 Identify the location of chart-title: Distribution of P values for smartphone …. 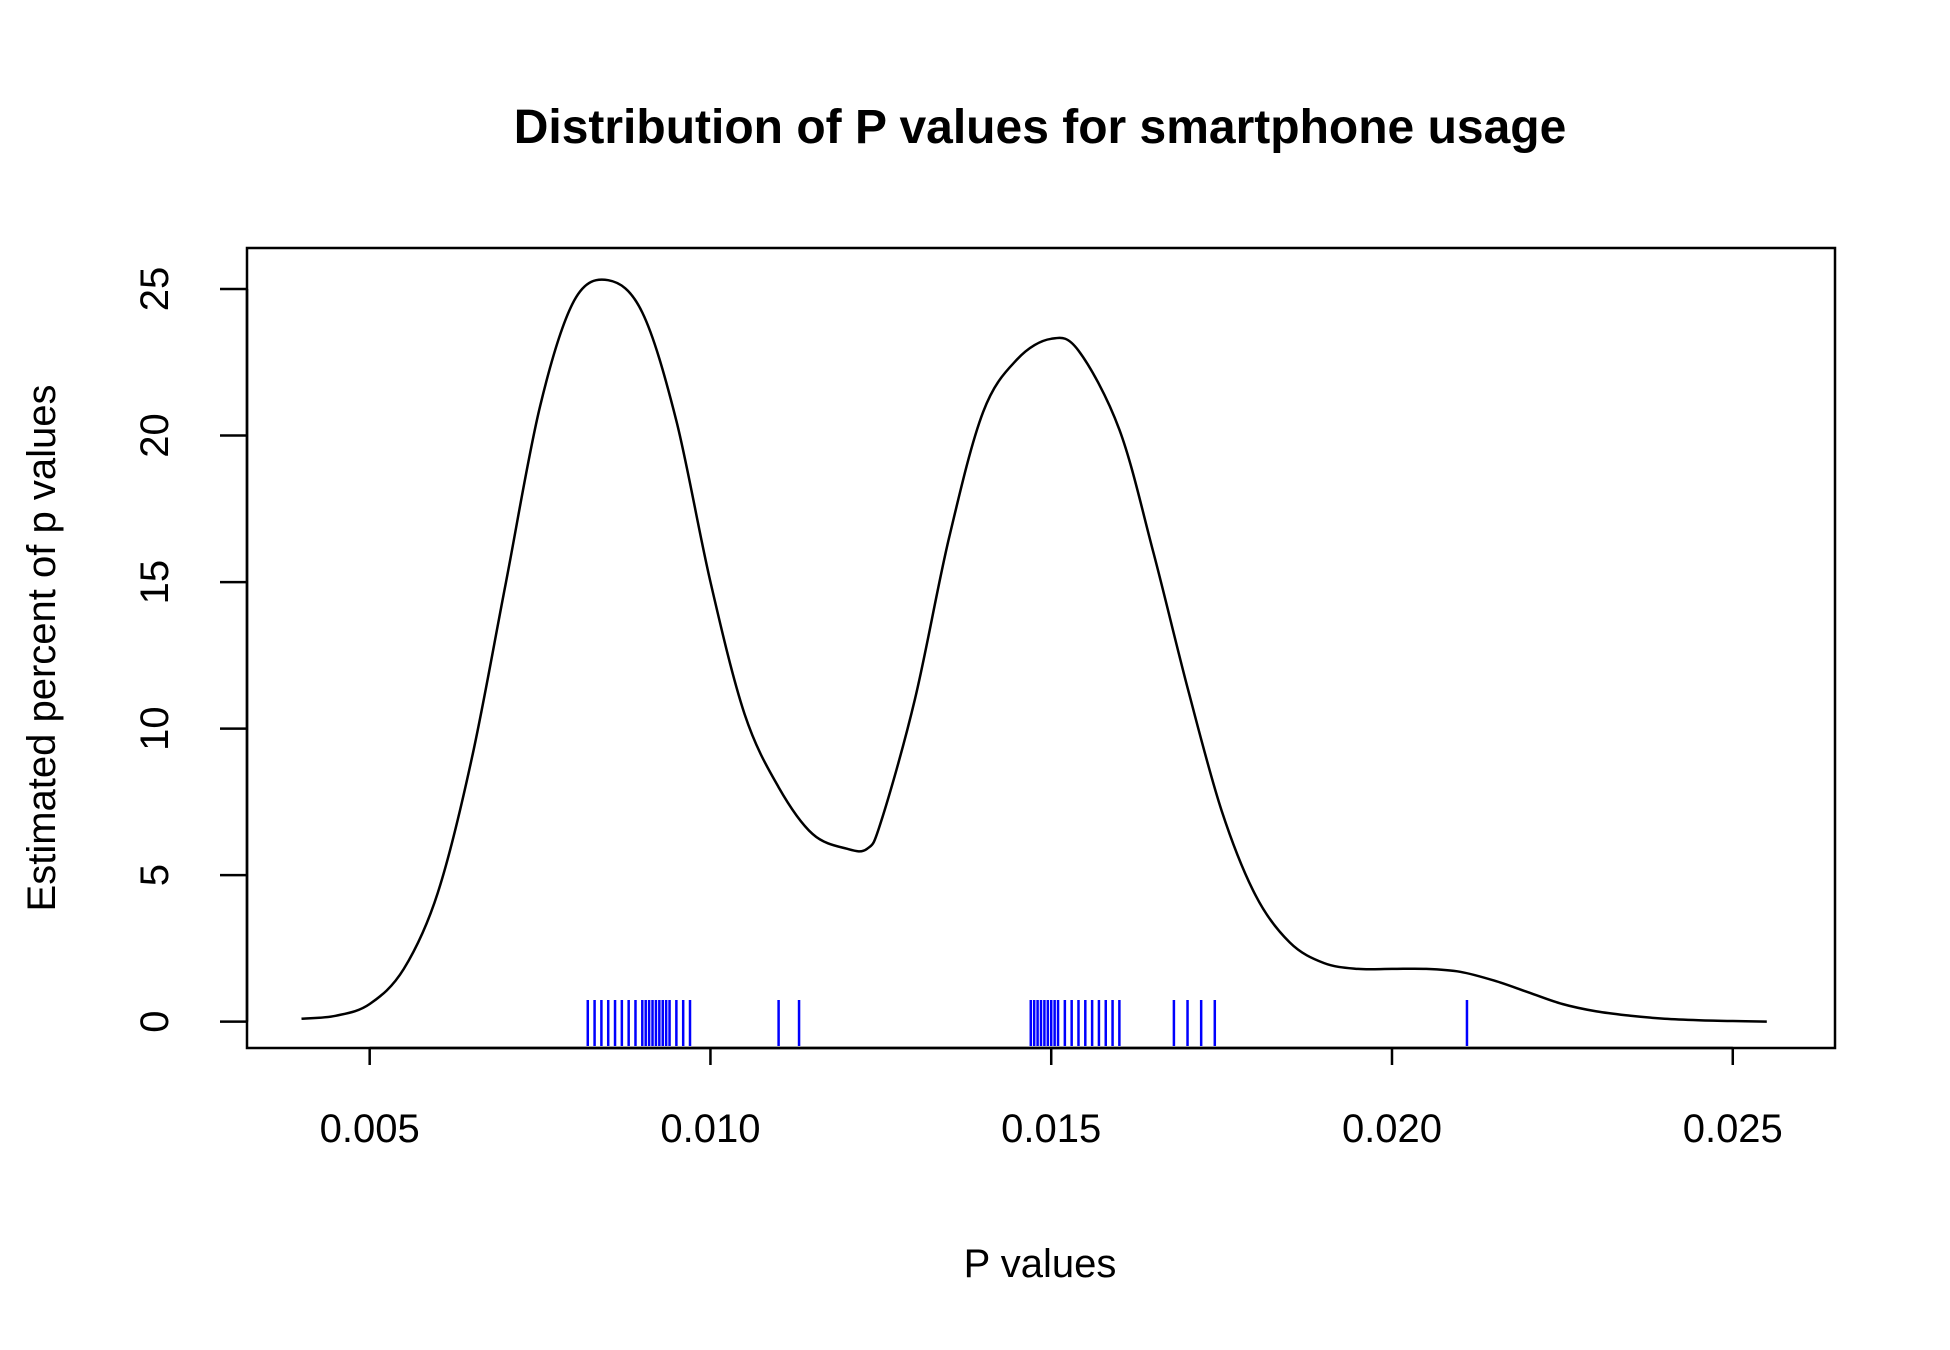
(1040, 127).